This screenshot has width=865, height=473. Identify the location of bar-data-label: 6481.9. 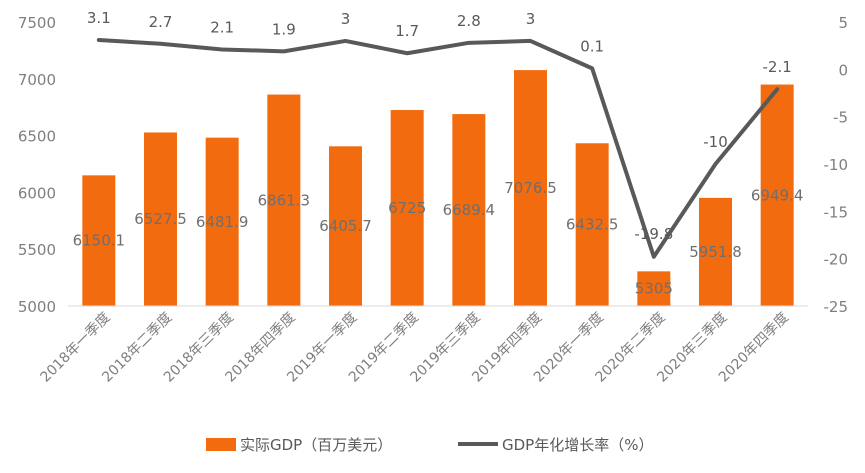
(222, 222).